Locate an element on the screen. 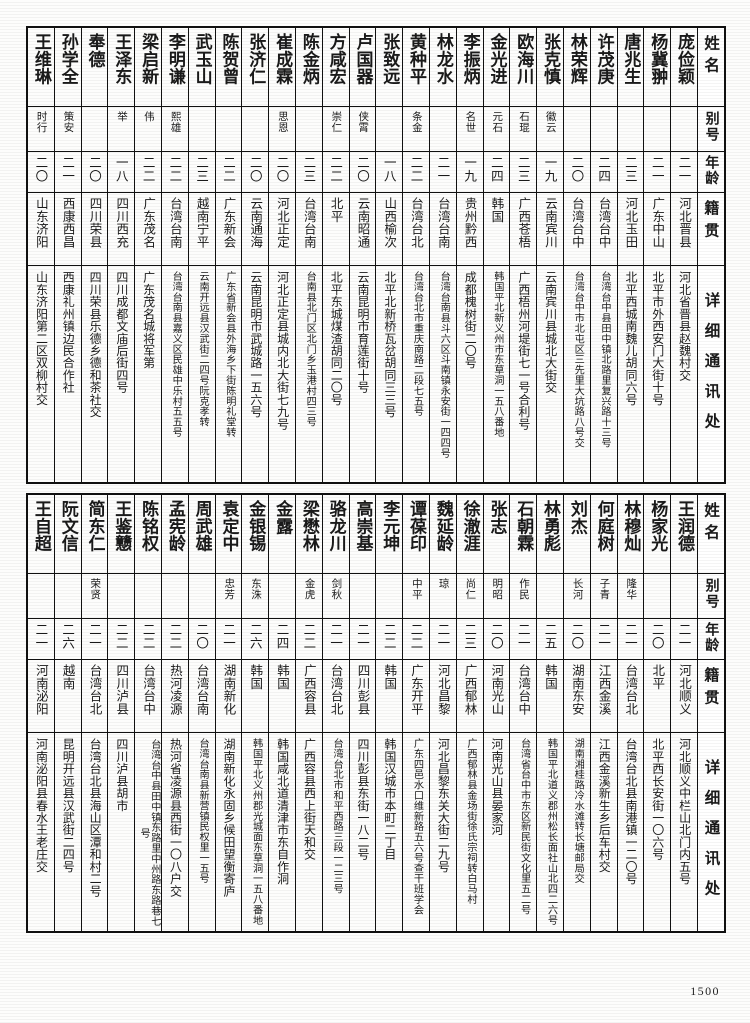 This screenshot has height=1023, width=750. cell-name: 崔成霖 is located at coordinates (282, 66).